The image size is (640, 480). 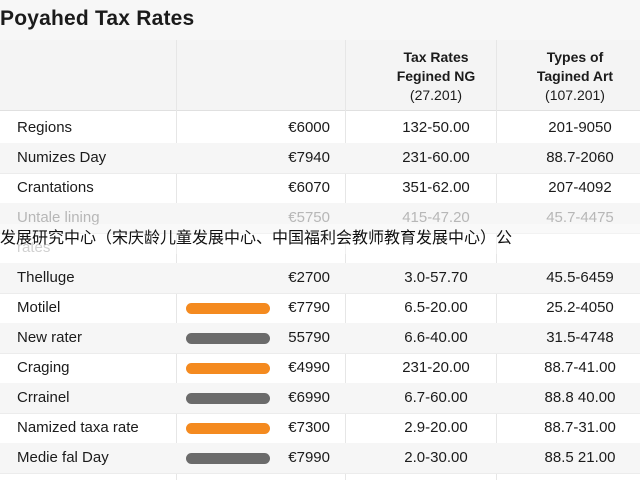 I want to click on overlay-text: 发展研究中心（宋庆龄儿童发展中心、中国福利会教师教育发展中心）公, so click(x=256, y=238).